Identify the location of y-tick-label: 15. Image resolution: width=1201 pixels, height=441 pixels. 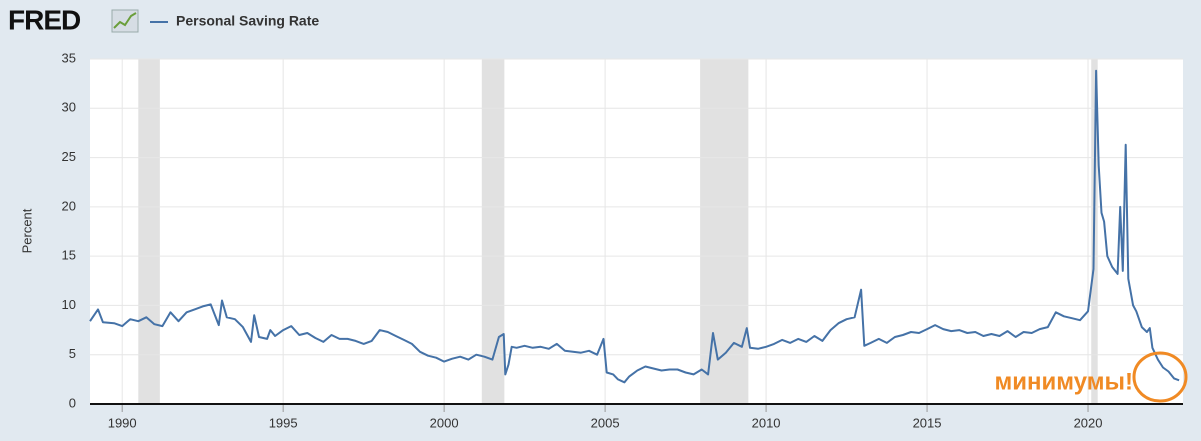
(69, 255).